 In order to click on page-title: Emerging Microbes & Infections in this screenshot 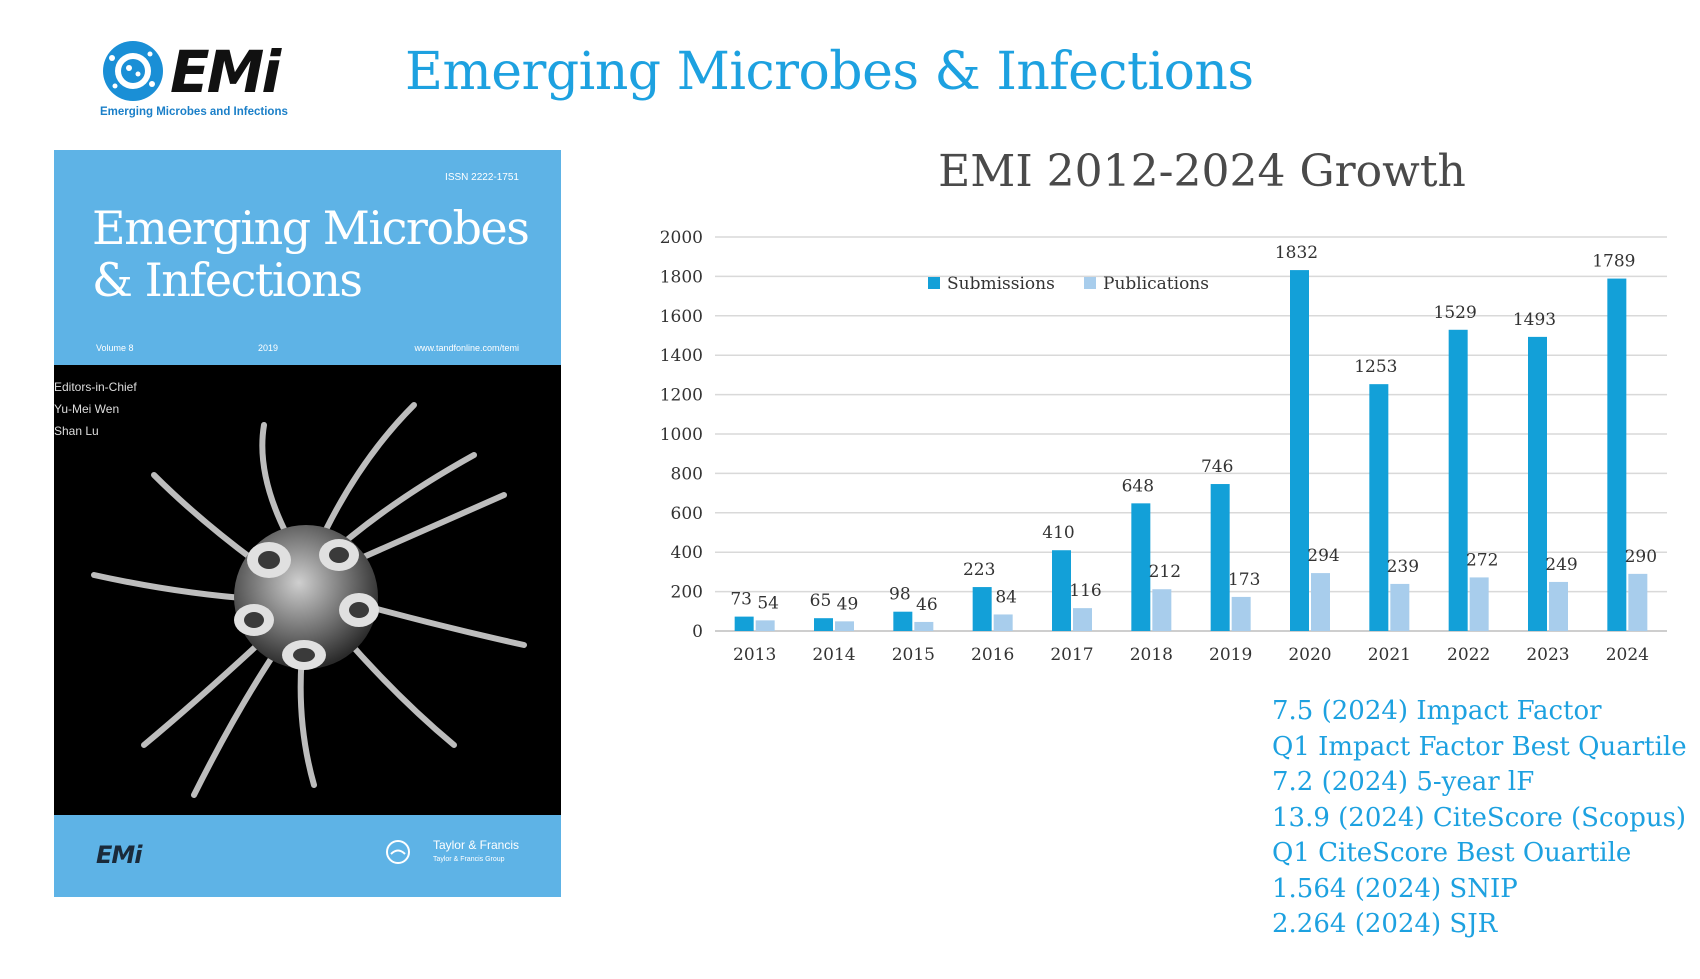, I will do `click(829, 72)`.